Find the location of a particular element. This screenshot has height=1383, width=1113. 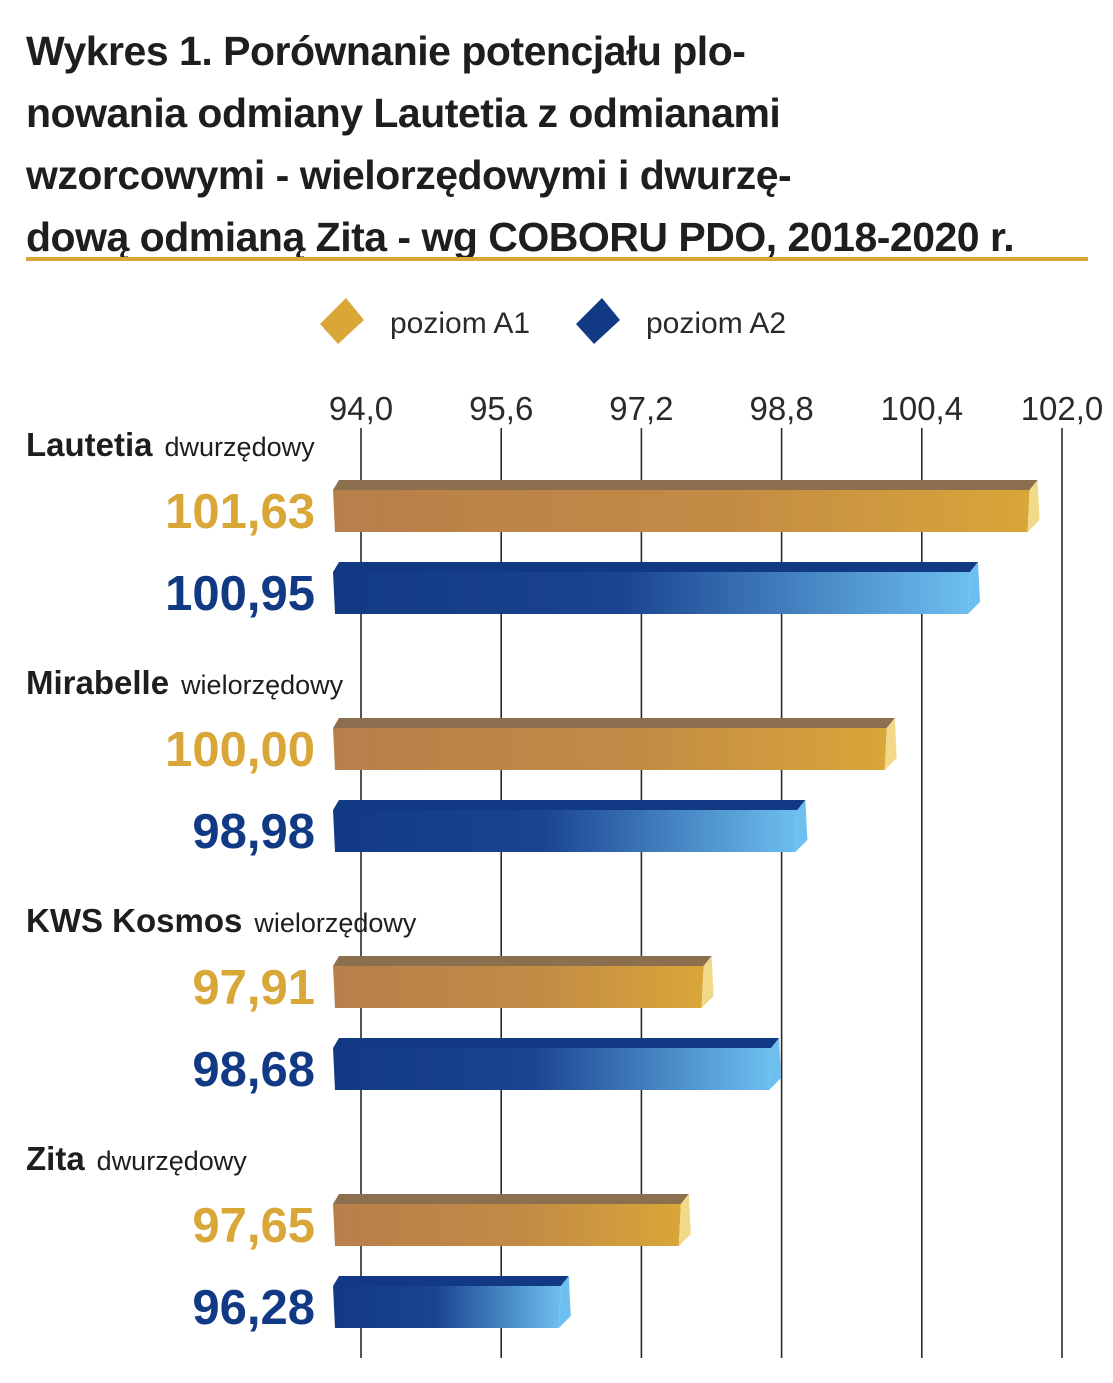

title-line-3: wzorcowymi - wielorzędowymi i dwurzę- is located at coordinates (409, 175).